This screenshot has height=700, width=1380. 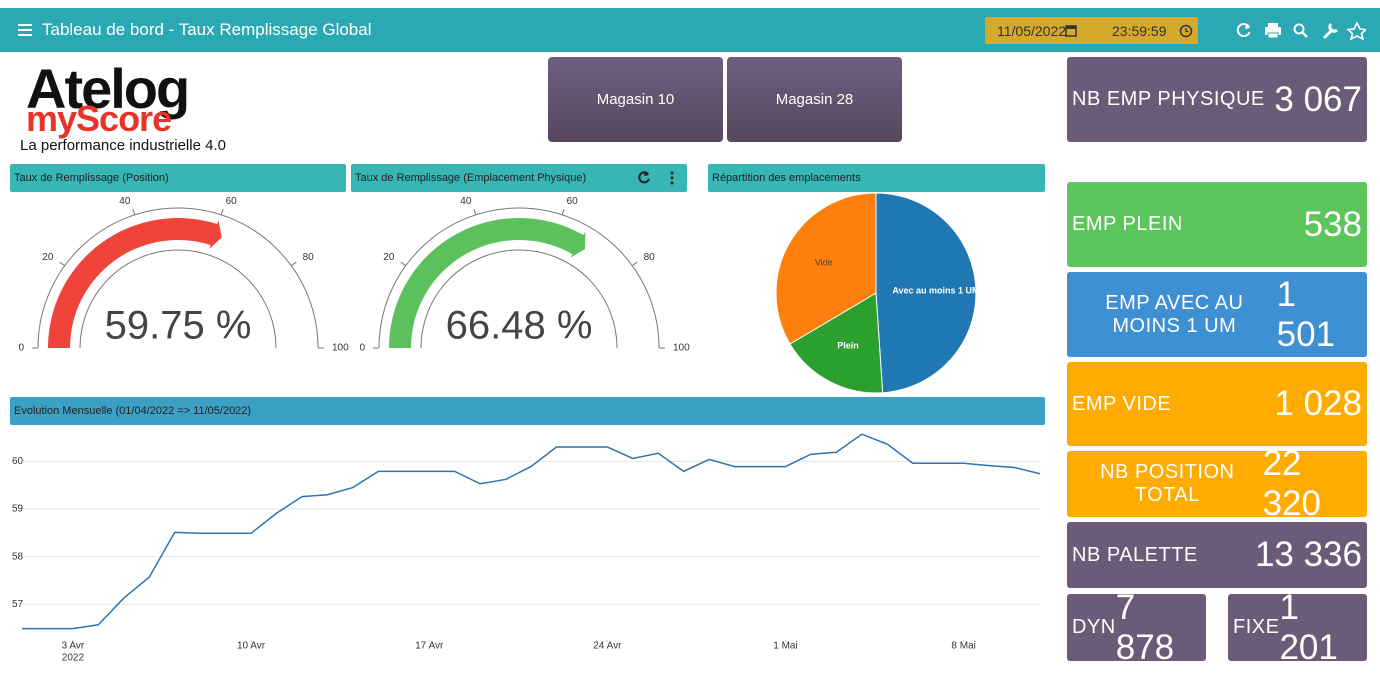 What do you see at coordinates (1174, 314) in the screenshot?
I see `kpi-label: EMP AVEC AU MOINS 1 UM` at bounding box center [1174, 314].